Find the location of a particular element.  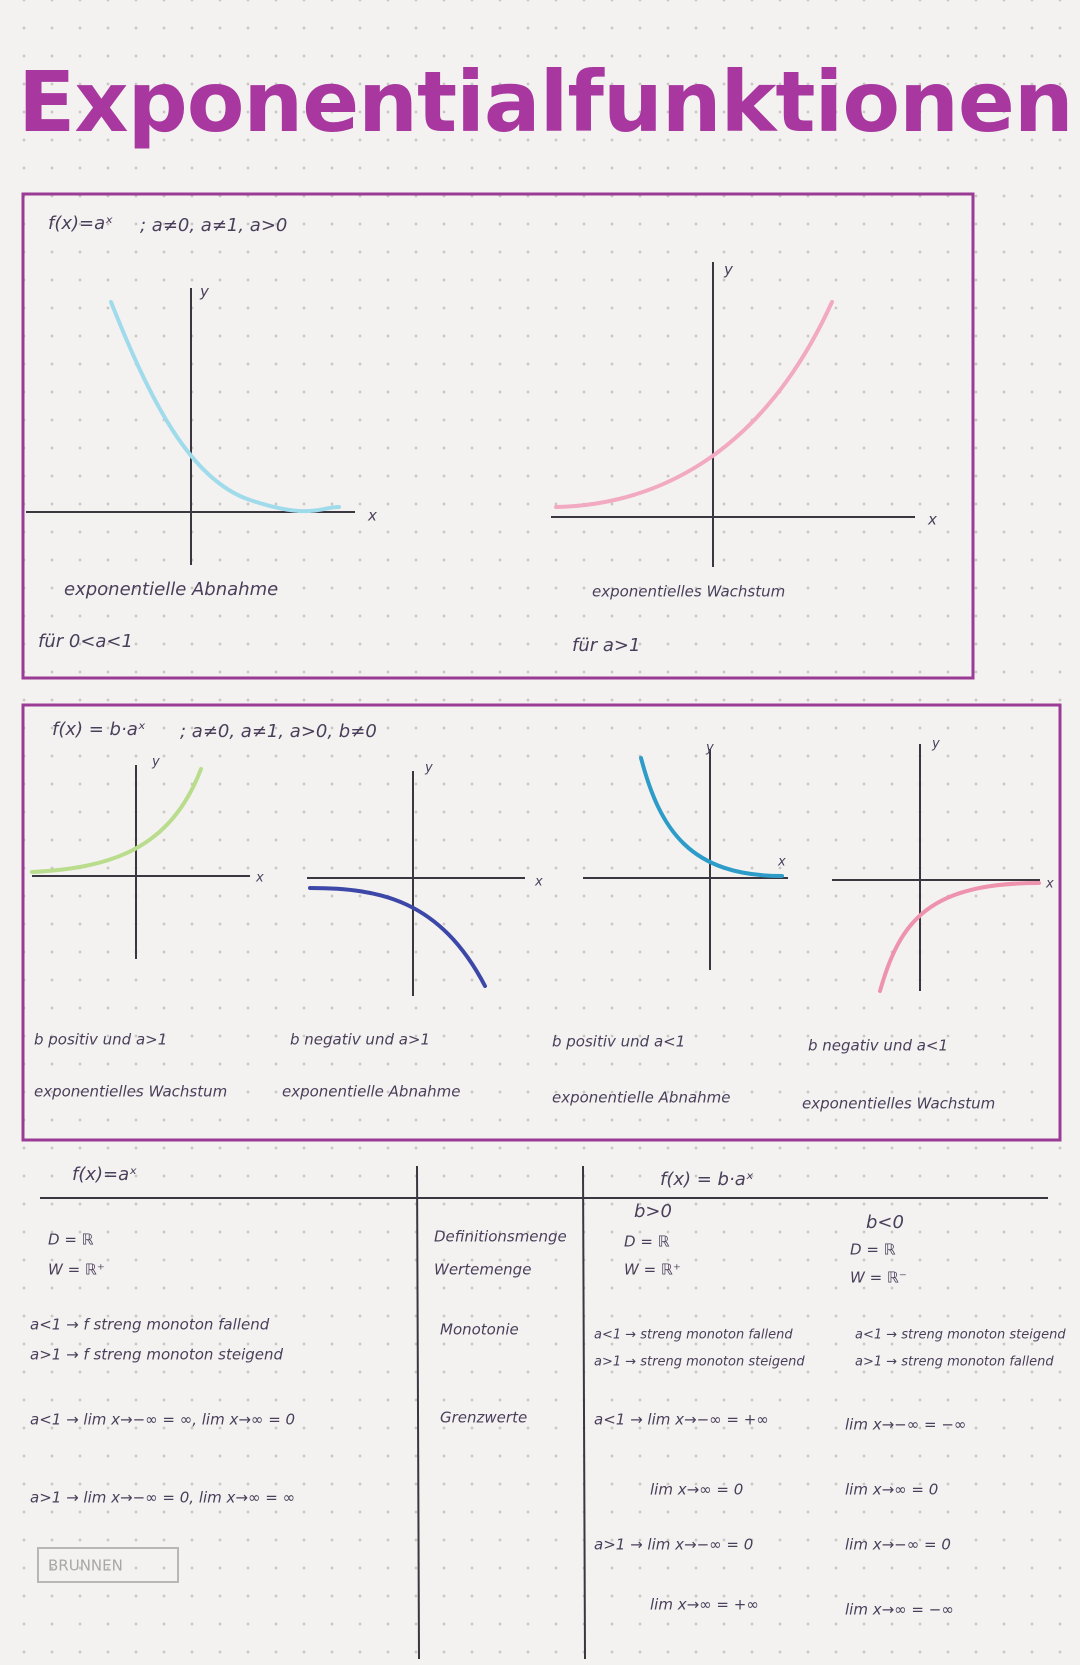

cell: a>1 → lim x→−∞ = 0, lim x→∞ = ∞ is located at coordinates (162, 1498).